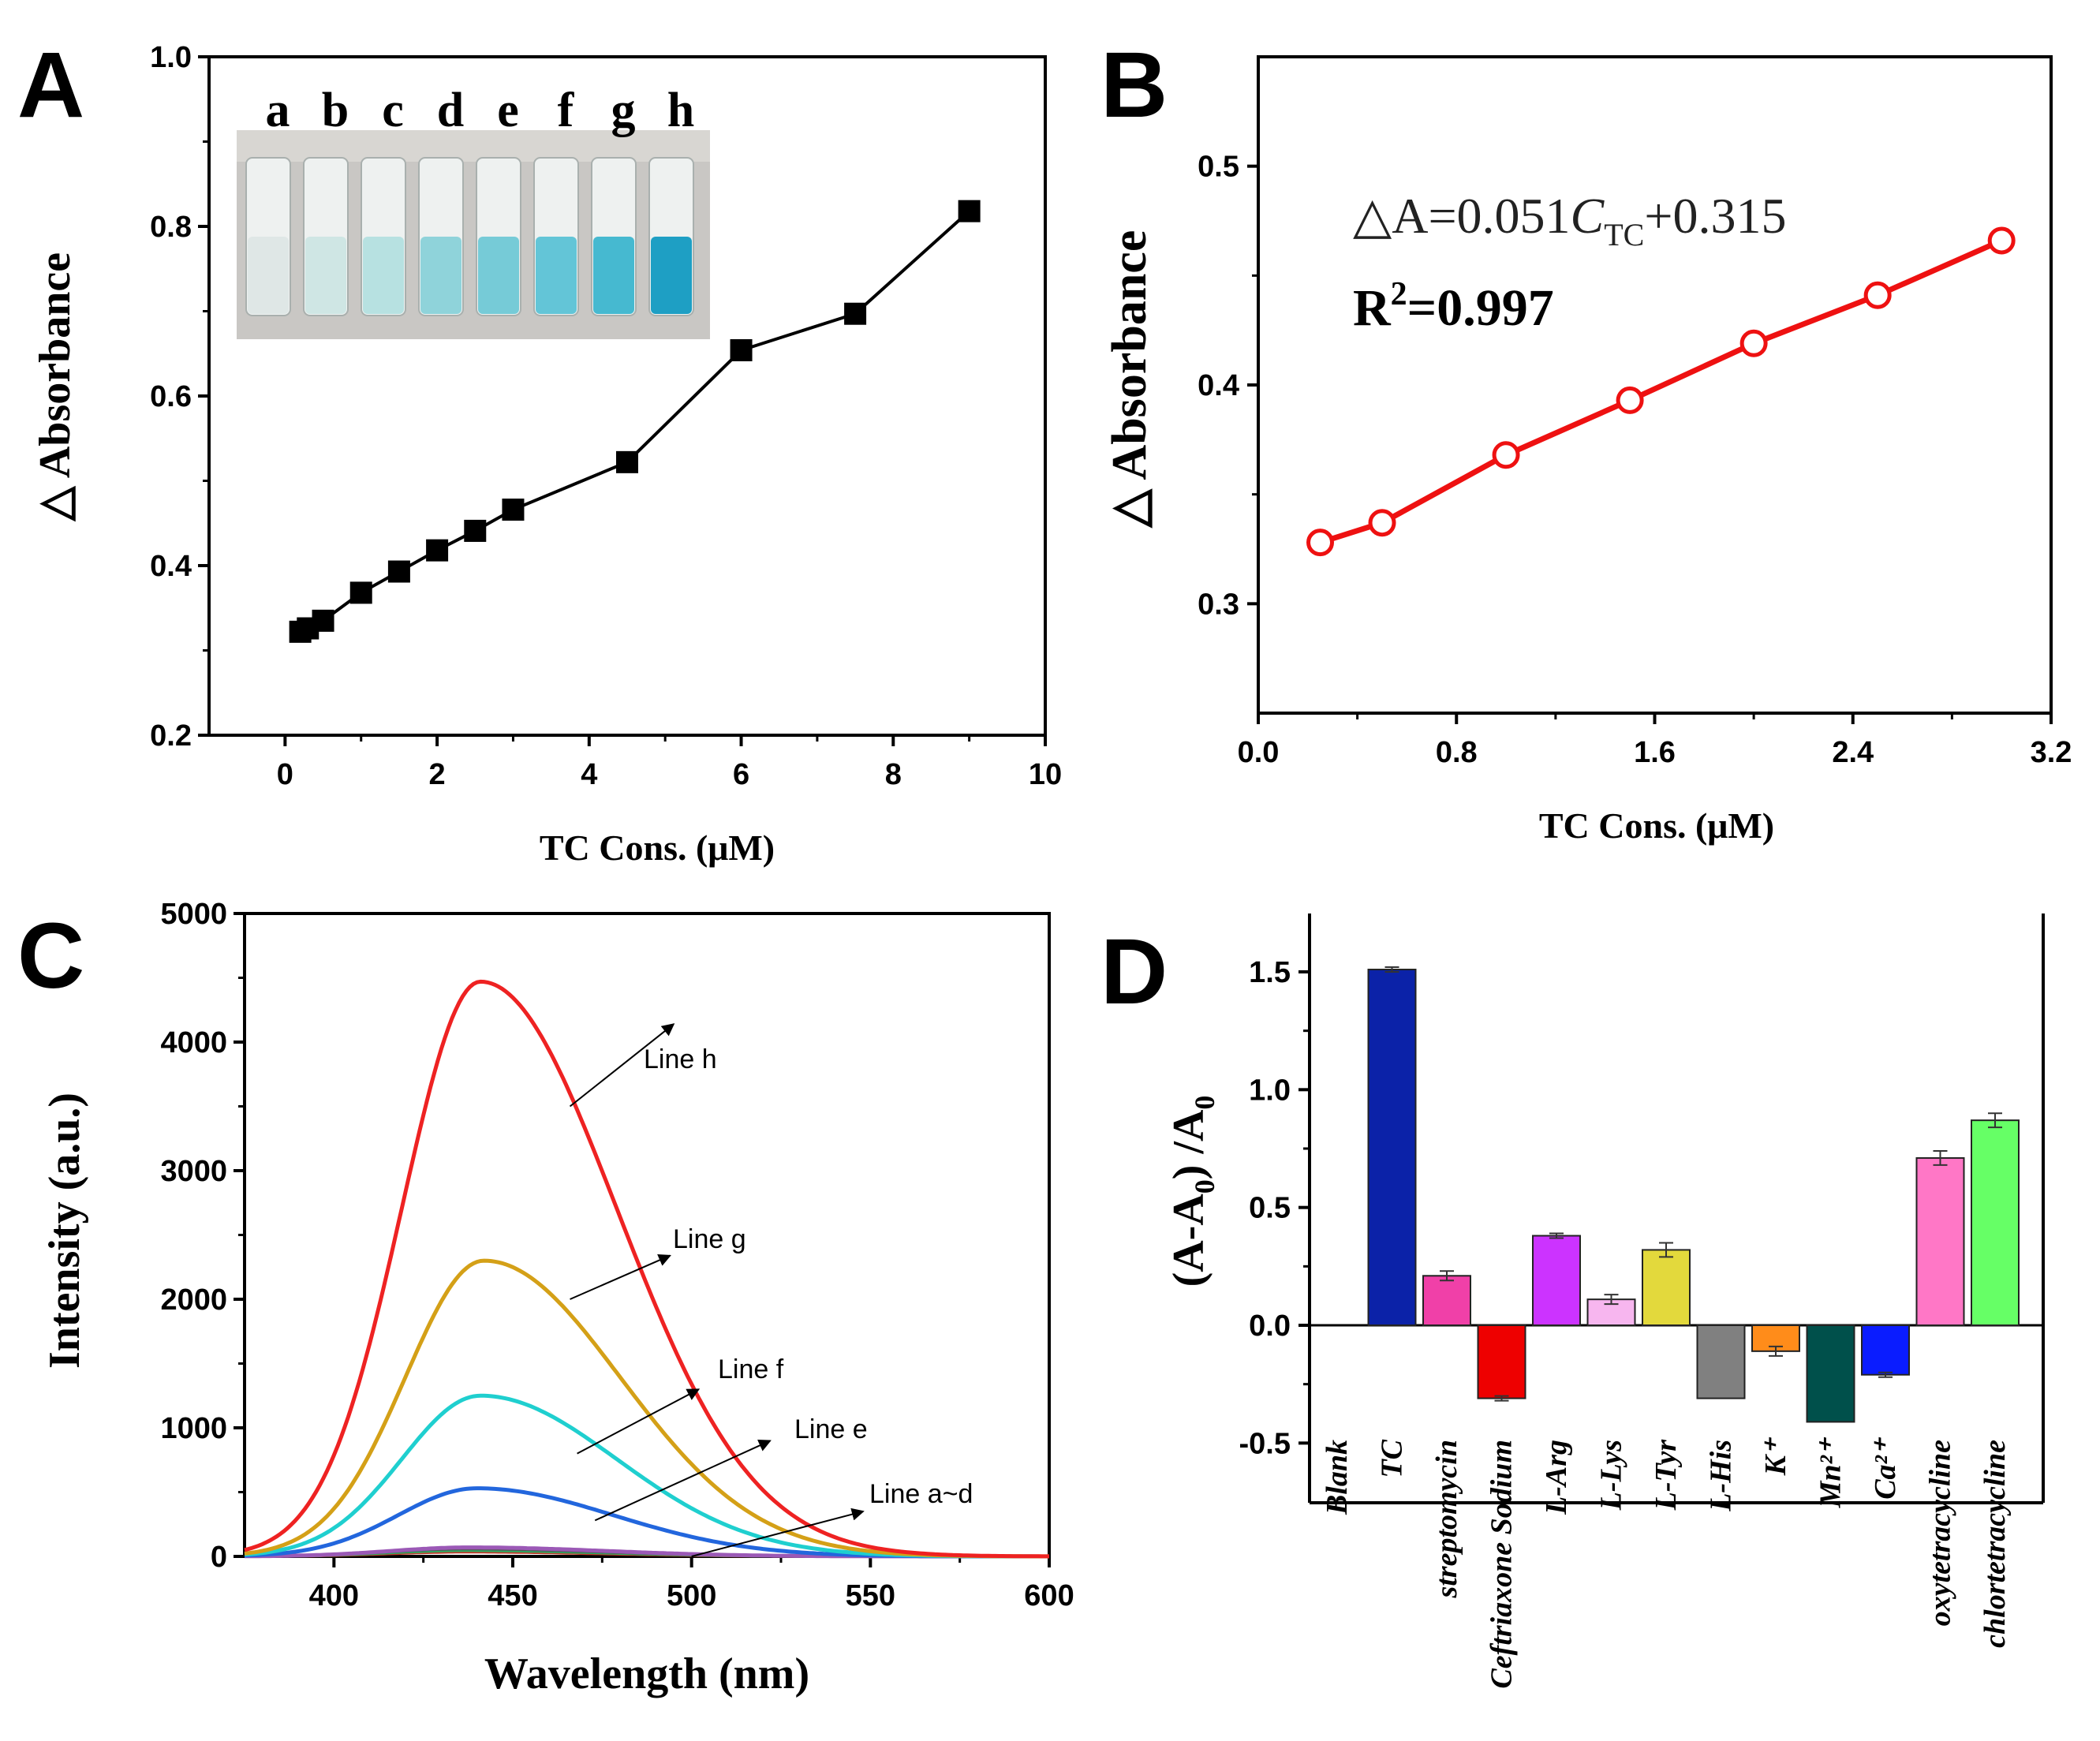 The width and height of the screenshot is (2100, 1741). What do you see at coordinates (193, 1171) in the screenshot?
I see `y-tick-label: 3000` at bounding box center [193, 1171].